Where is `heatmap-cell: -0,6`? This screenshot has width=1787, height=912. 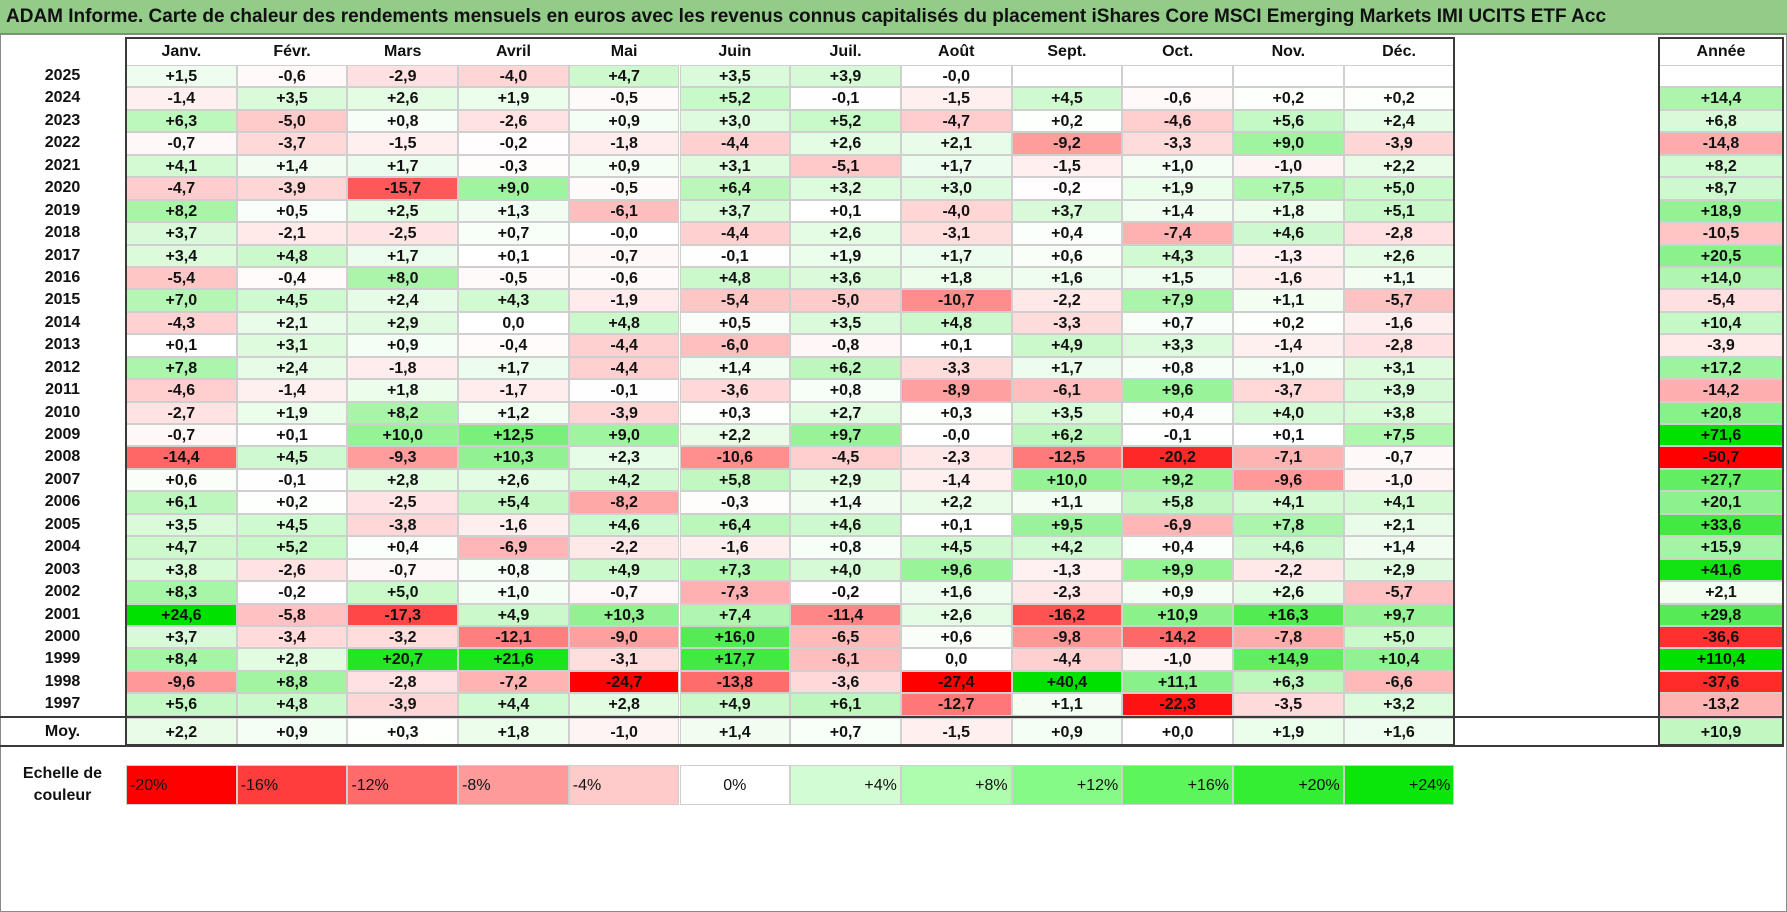 heatmap-cell: -0,6 is located at coordinates (292, 76).